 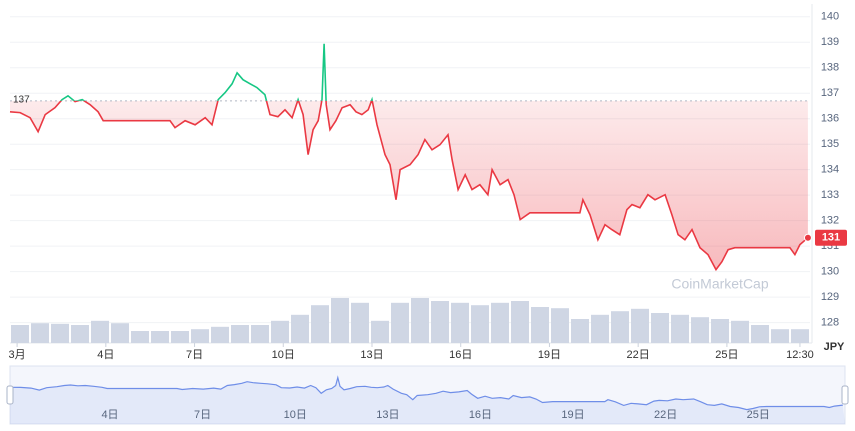 I want to click on x-tick-label: 19日, so click(x=549, y=355).